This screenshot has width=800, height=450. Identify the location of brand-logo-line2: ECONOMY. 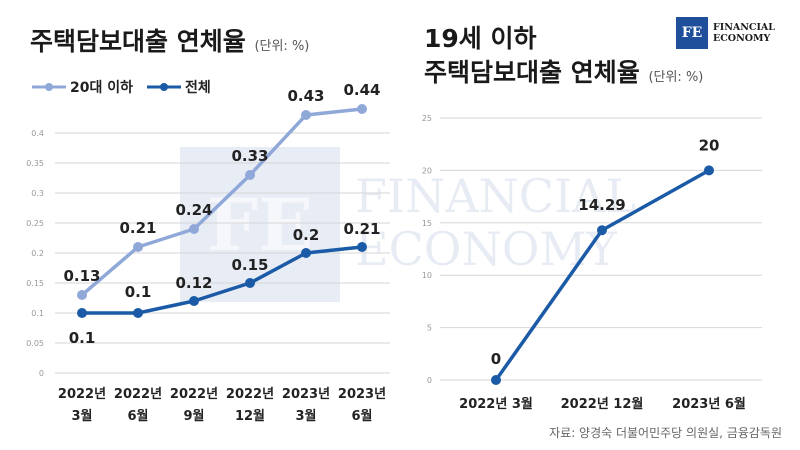
(742, 38).